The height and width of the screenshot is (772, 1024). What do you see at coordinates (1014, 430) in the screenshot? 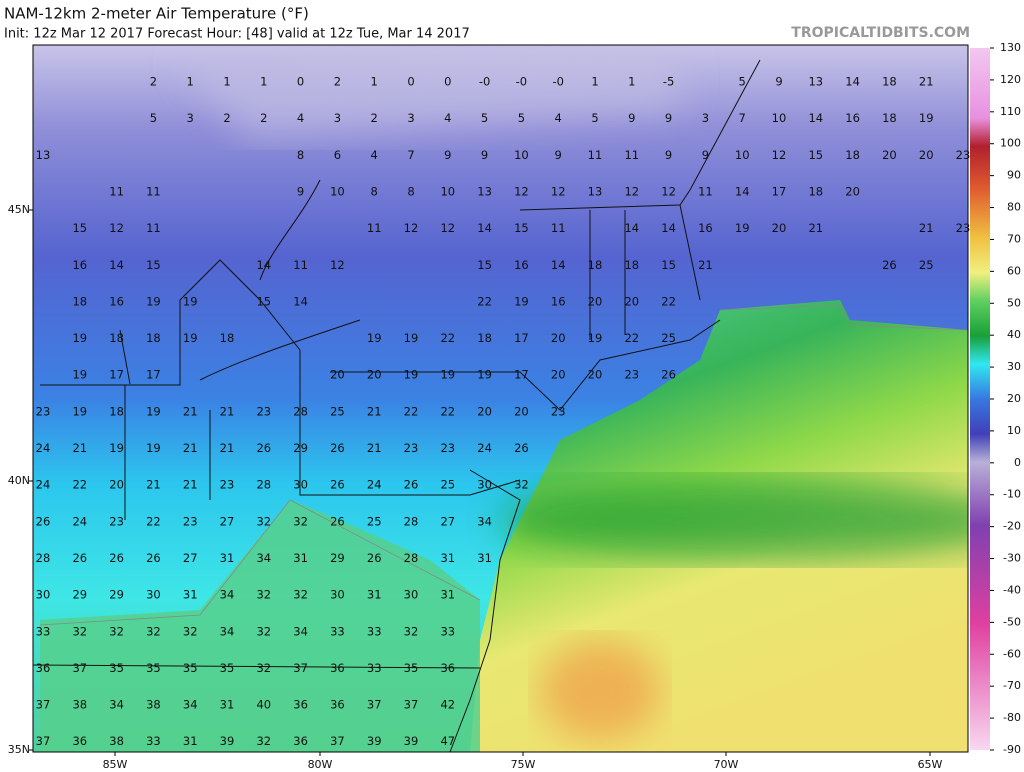
I see `colorbar-label: 10` at bounding box center [1014, 430].